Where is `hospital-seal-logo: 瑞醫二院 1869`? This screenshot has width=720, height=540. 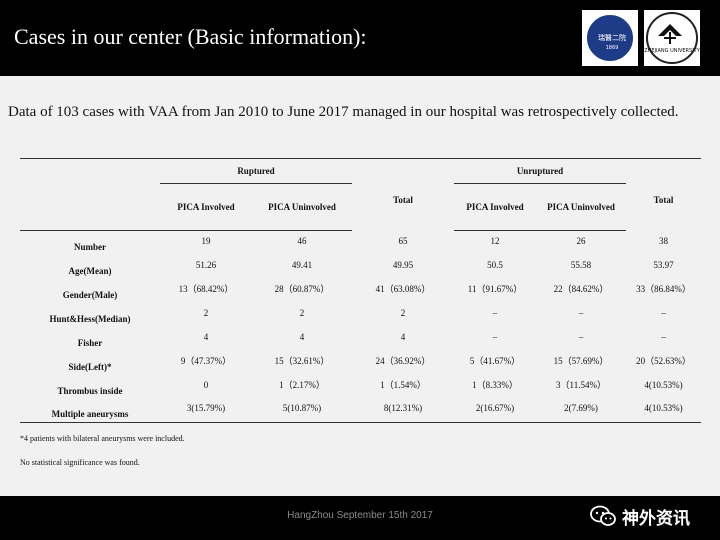
hospital-seal-logo: 瑞醫二院 1869 is located at coordinates (610, 38).